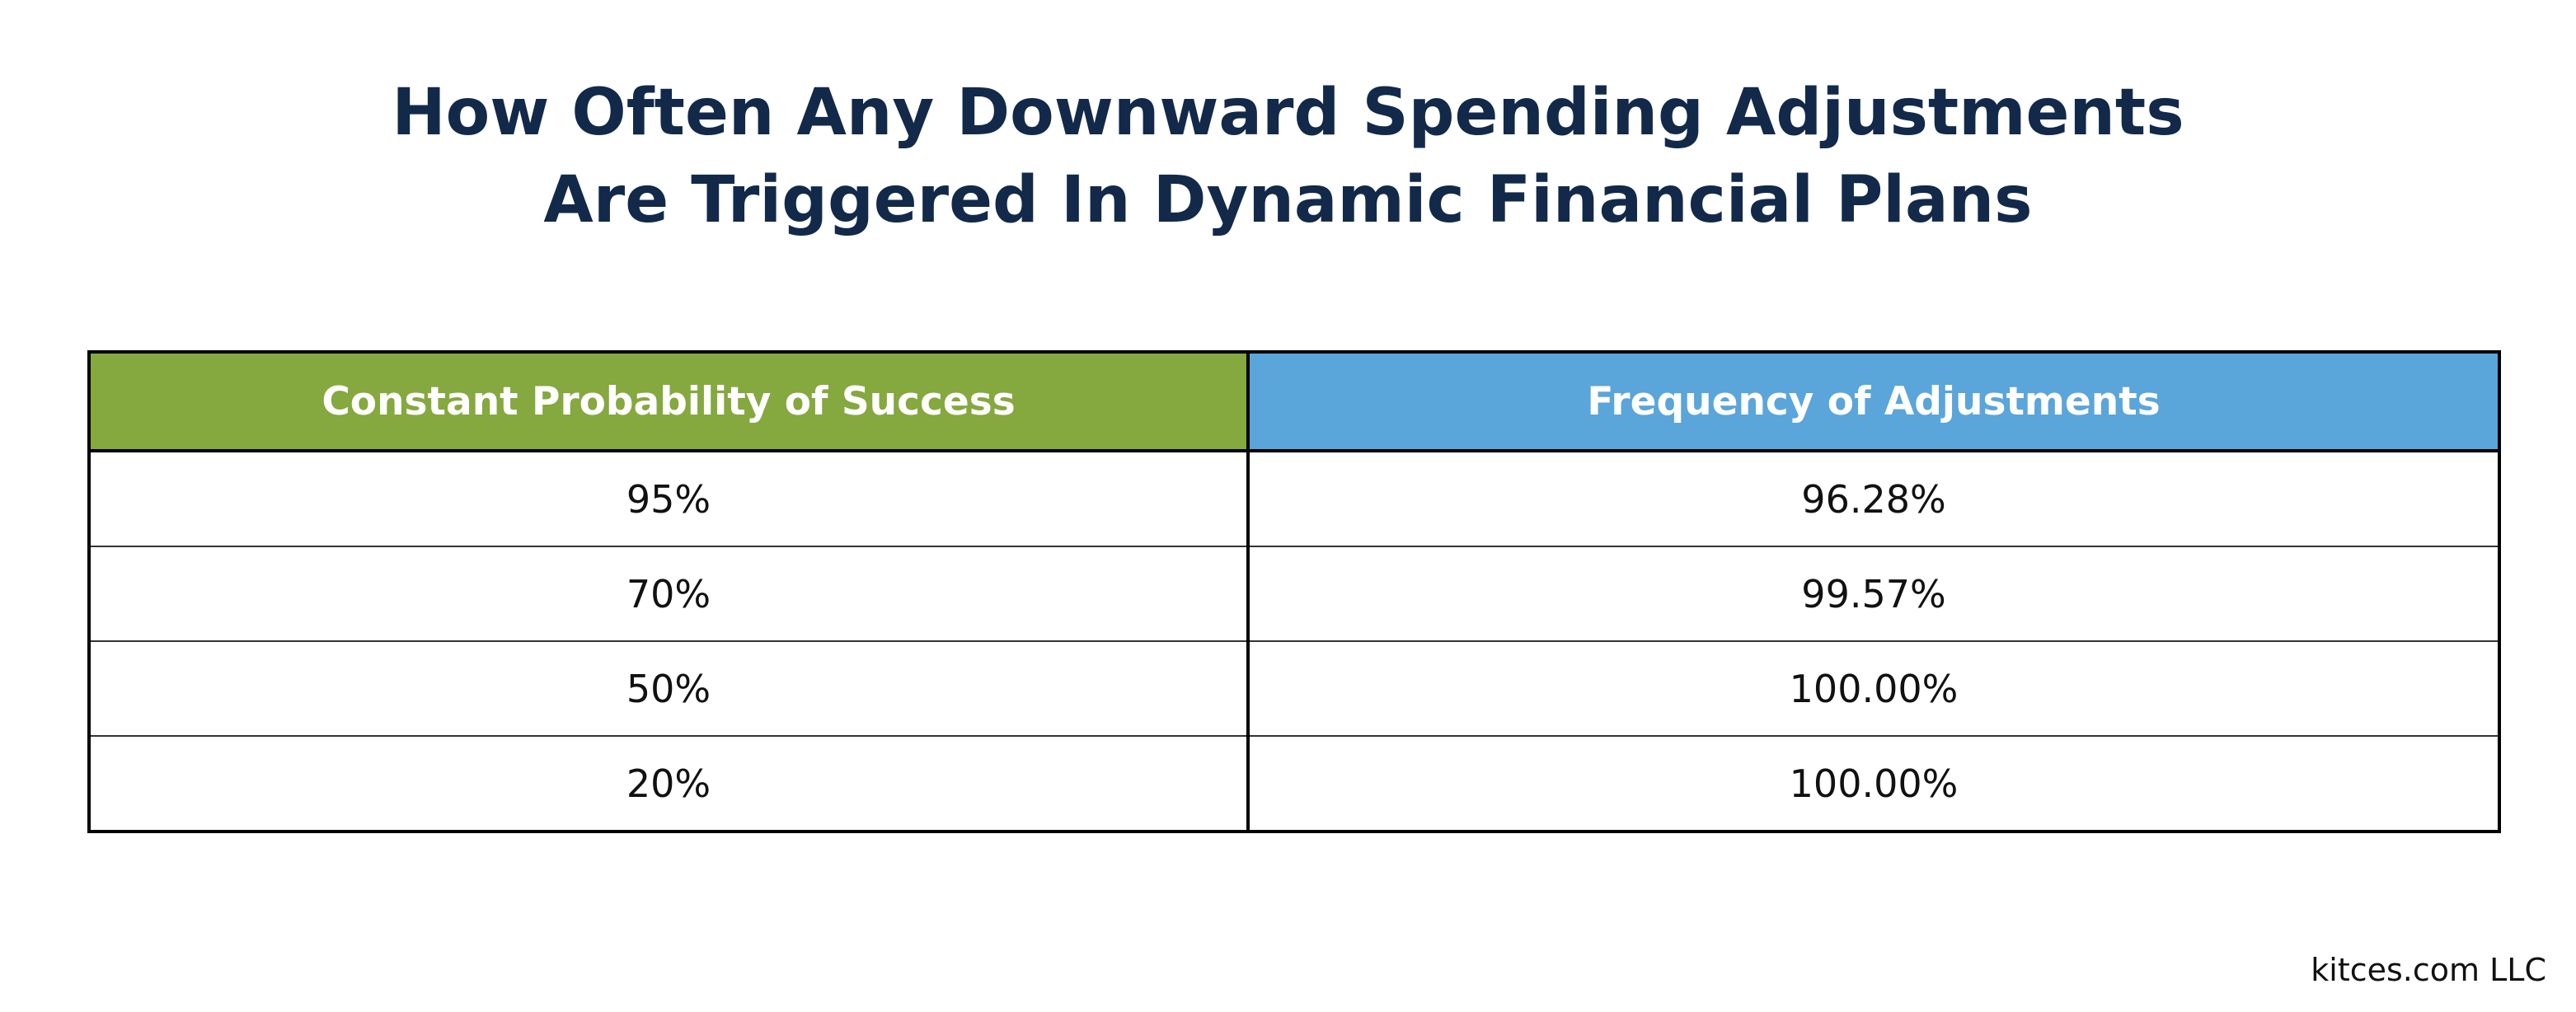 The width and height of the screenshot is (2576, 1012). Describe the element at coordinates (669, 688) in the screenshot. I see `probability-cell: 50%` at that location.